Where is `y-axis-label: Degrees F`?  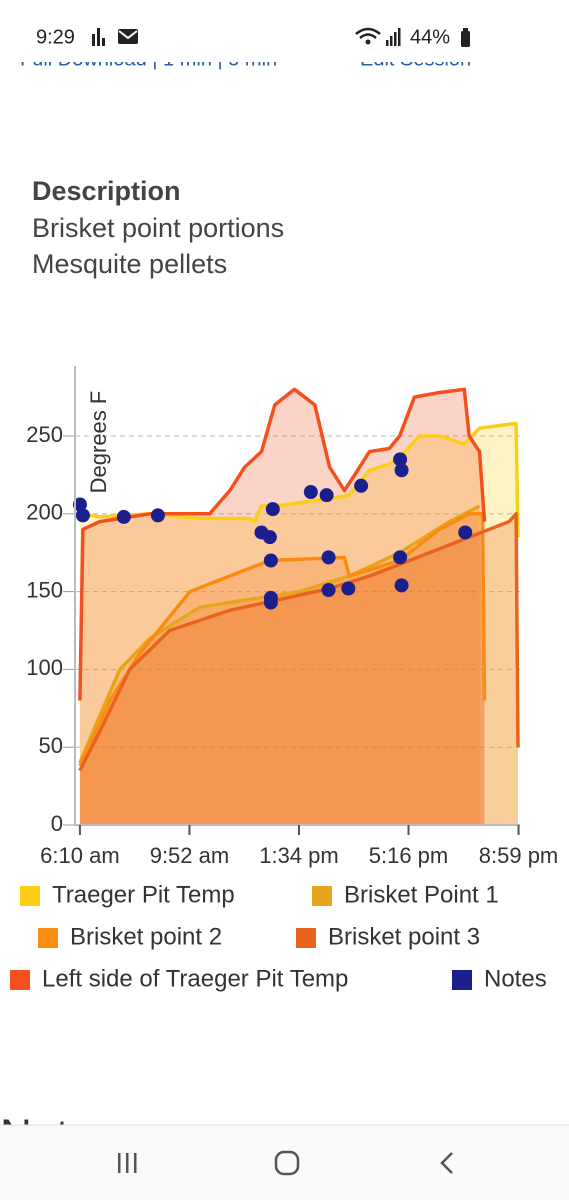
y-axis-label: Degrees F is located at coordinates (98, 442).